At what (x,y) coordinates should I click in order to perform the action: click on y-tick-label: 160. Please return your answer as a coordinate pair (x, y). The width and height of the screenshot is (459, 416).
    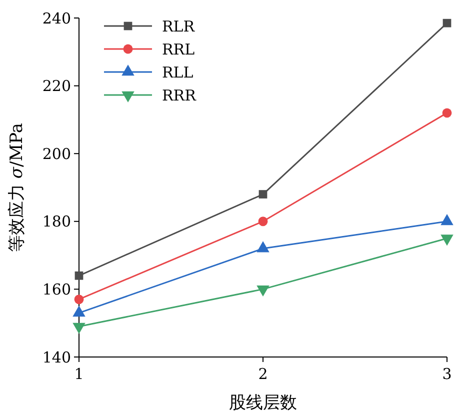
    Looking at the image, I should click on (56, 289).